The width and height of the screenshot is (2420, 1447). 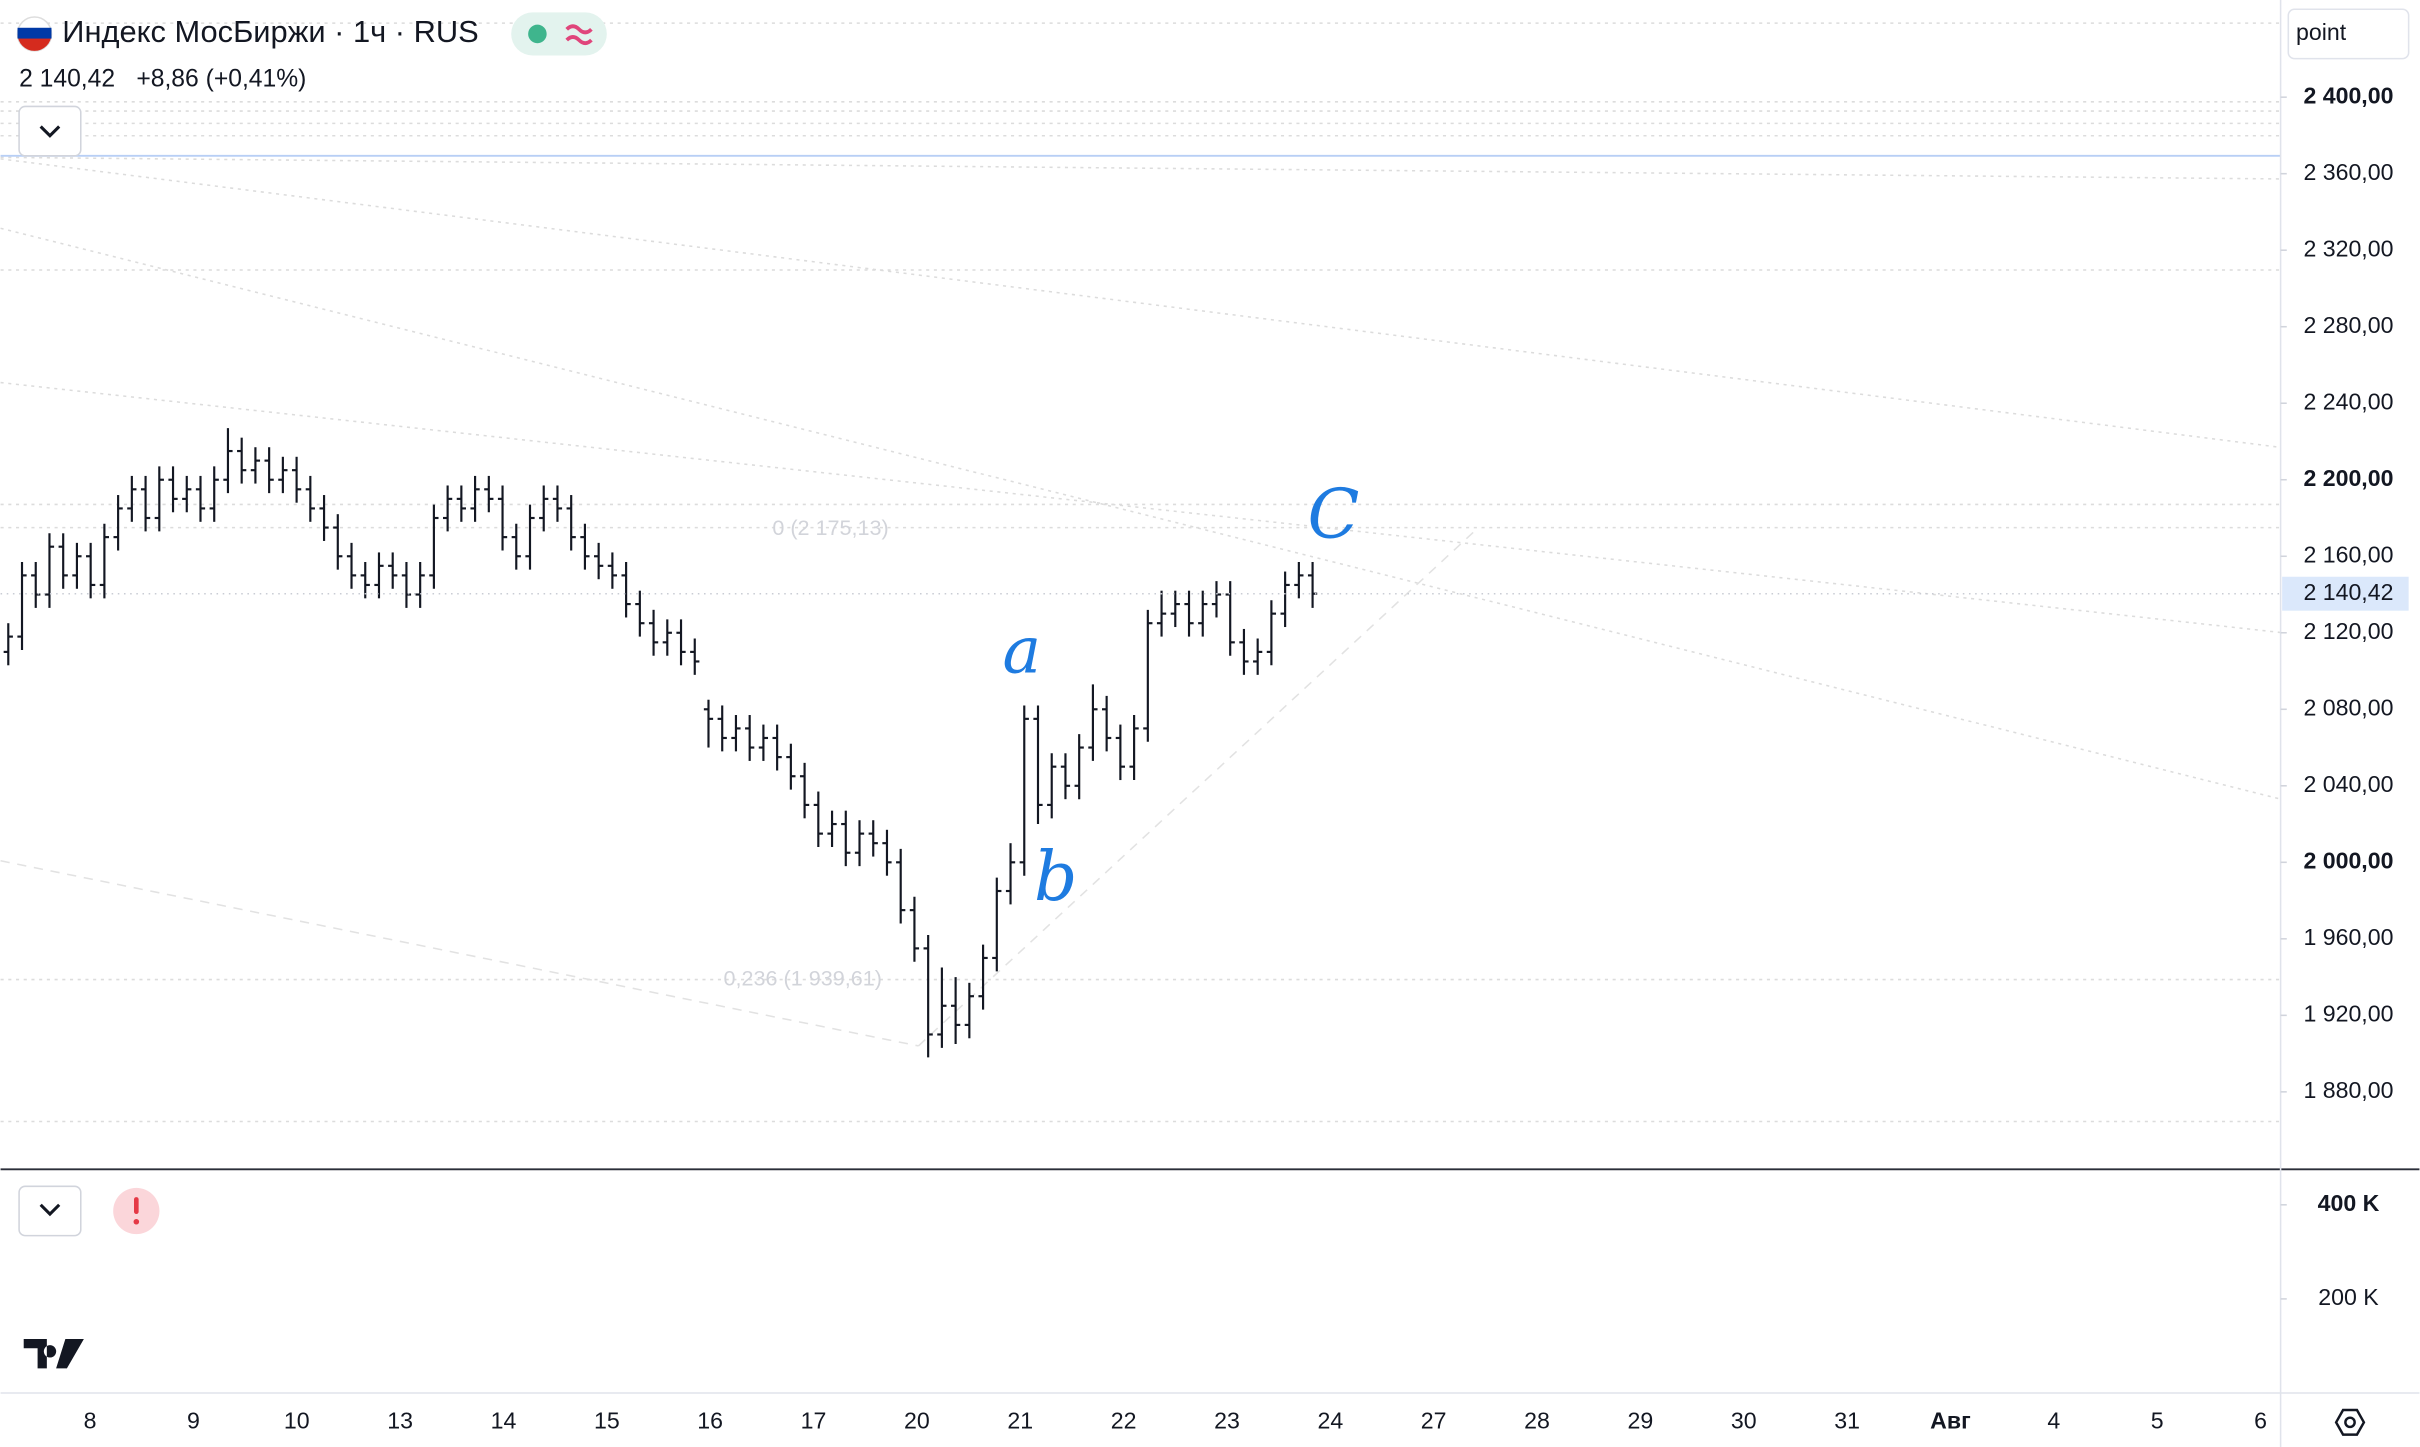 What do you see at coordinates (34, 33) in the screenshot?
I see `flag-blue` at bounding box center [34, 33].